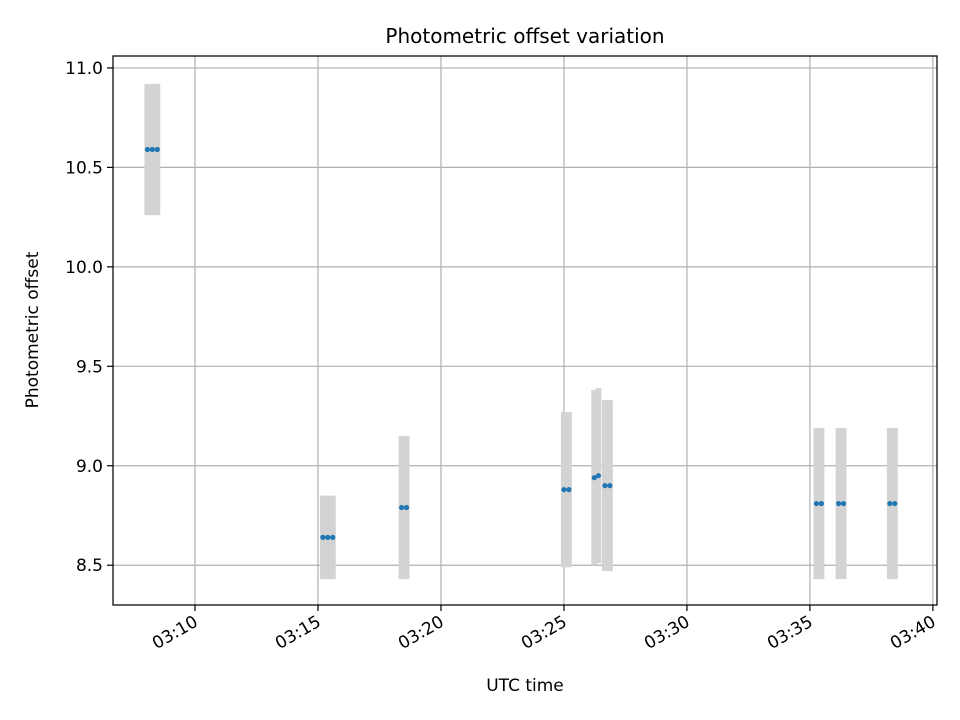 The image size is (960, 720). What do you see at coordinates (525, 686) in the screenshot?
I see `x-axis-label: UTC time` at bounding box center [525, 686].